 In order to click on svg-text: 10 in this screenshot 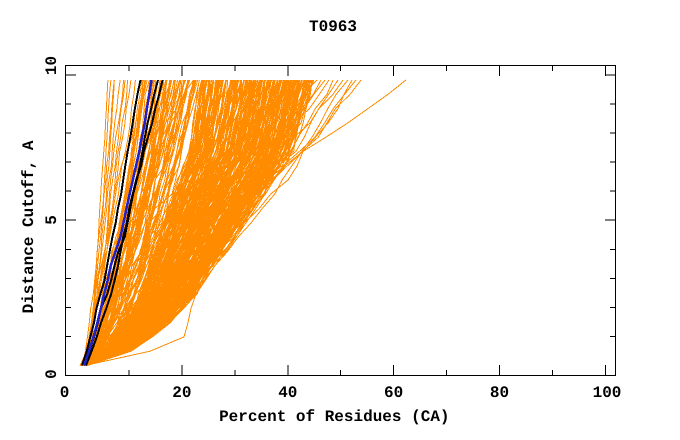, I will do `click(52, 65)`.